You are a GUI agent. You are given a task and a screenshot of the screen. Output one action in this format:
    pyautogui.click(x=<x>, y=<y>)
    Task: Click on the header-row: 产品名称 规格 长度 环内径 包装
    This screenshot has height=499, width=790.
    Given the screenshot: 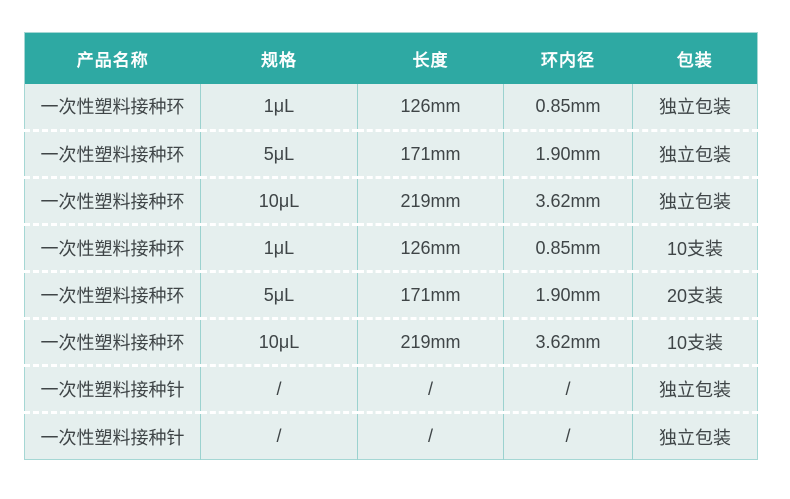 What is the action you would take?
    pyautogui.click(x=391, y=58)
    